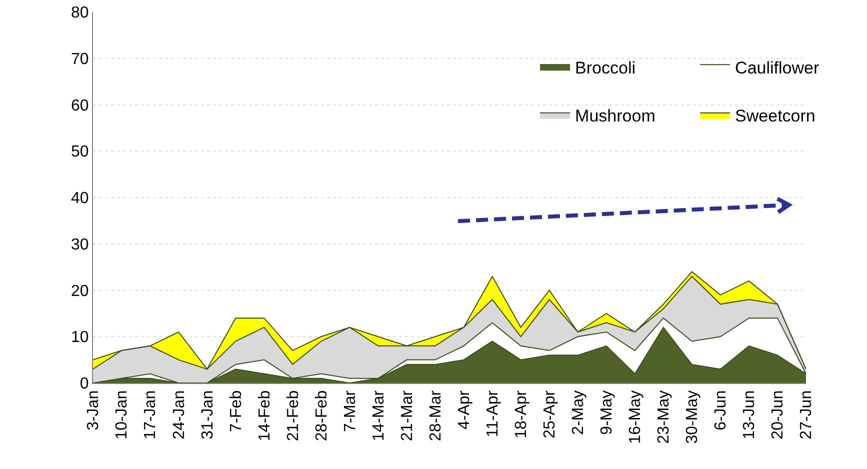 Image resolution: width=867 pixels, height=469 pixels. Describe the element at coordinates (605, 68) in the screenshot. I see `legend-label: Broccoli` at that location.